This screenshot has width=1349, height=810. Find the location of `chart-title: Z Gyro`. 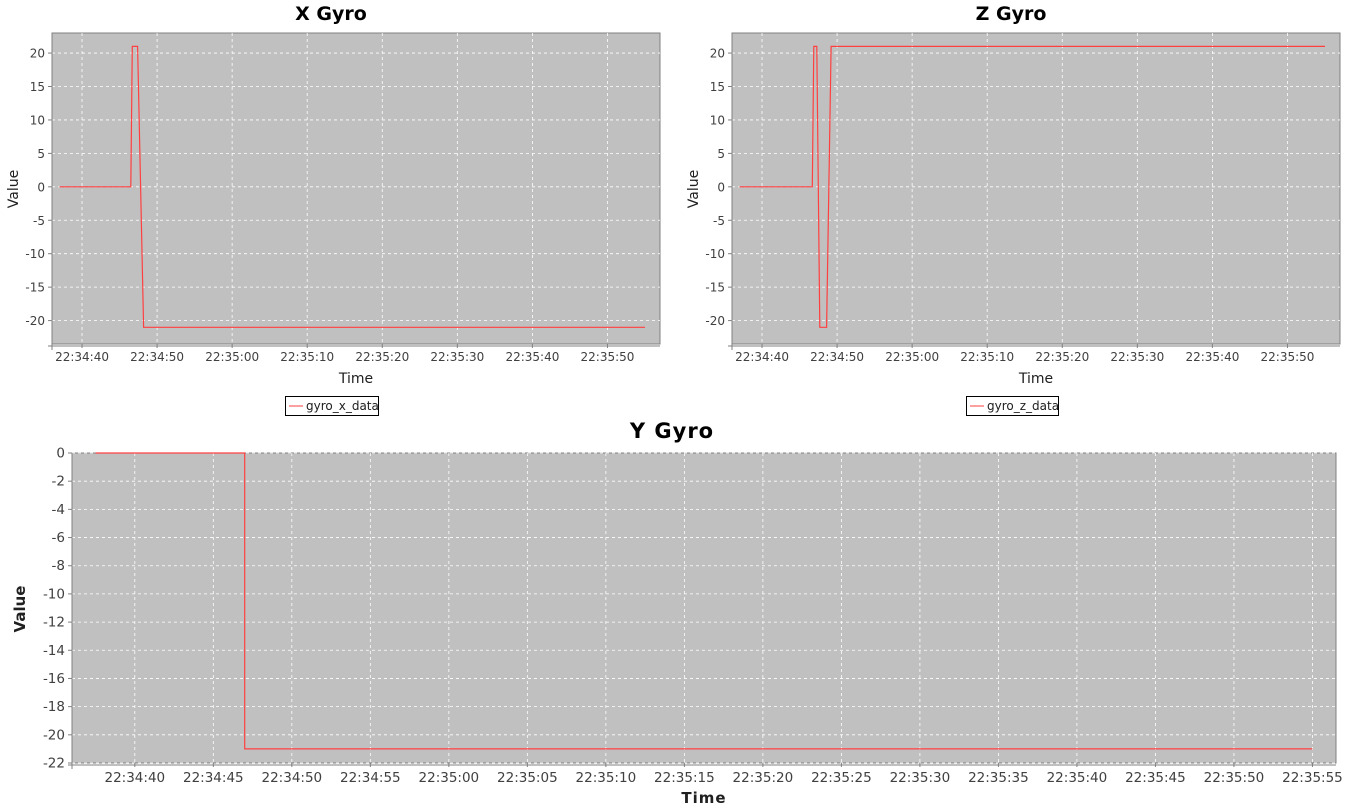

chart-title: Z Gyro is located at coordinates (1011, 14).